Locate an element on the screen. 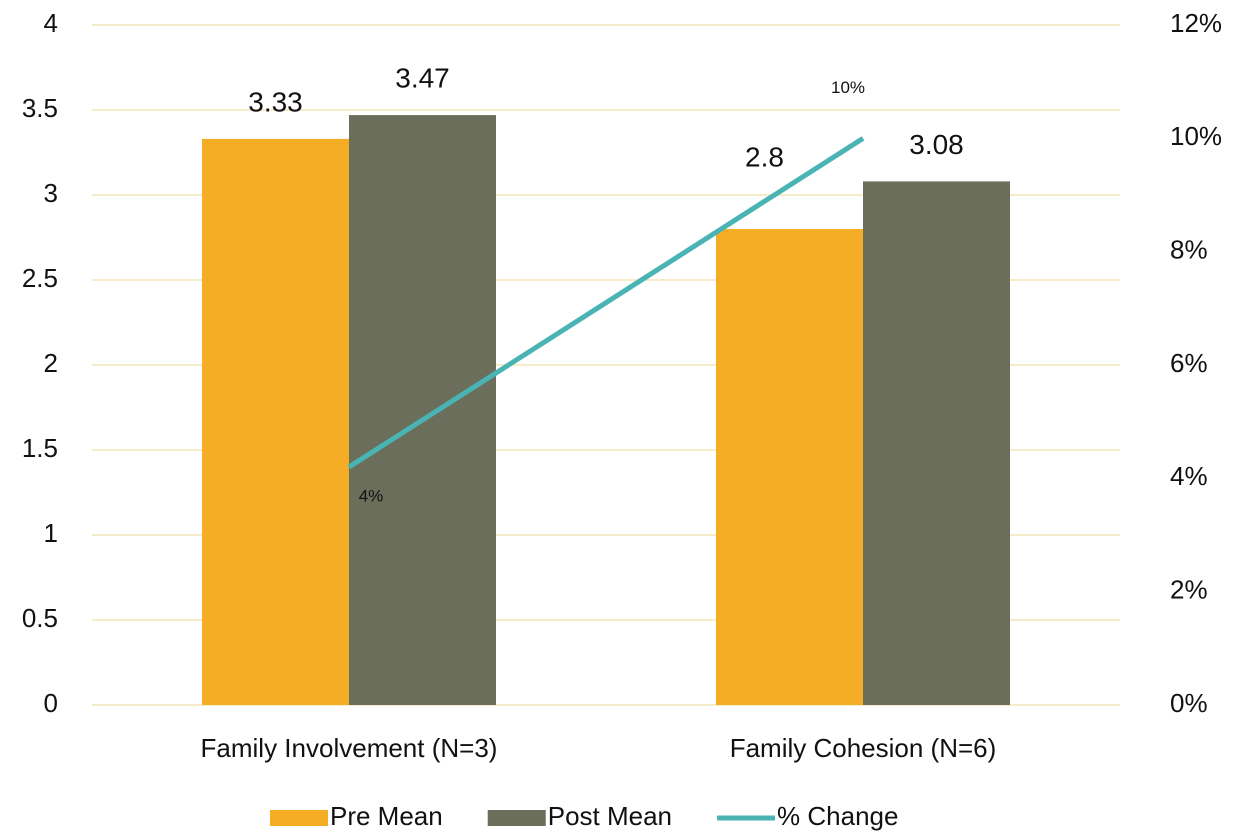 This screenshot has width=1233, height=838. y2-tick-label: 0% is located at coordinates (1189, 703).